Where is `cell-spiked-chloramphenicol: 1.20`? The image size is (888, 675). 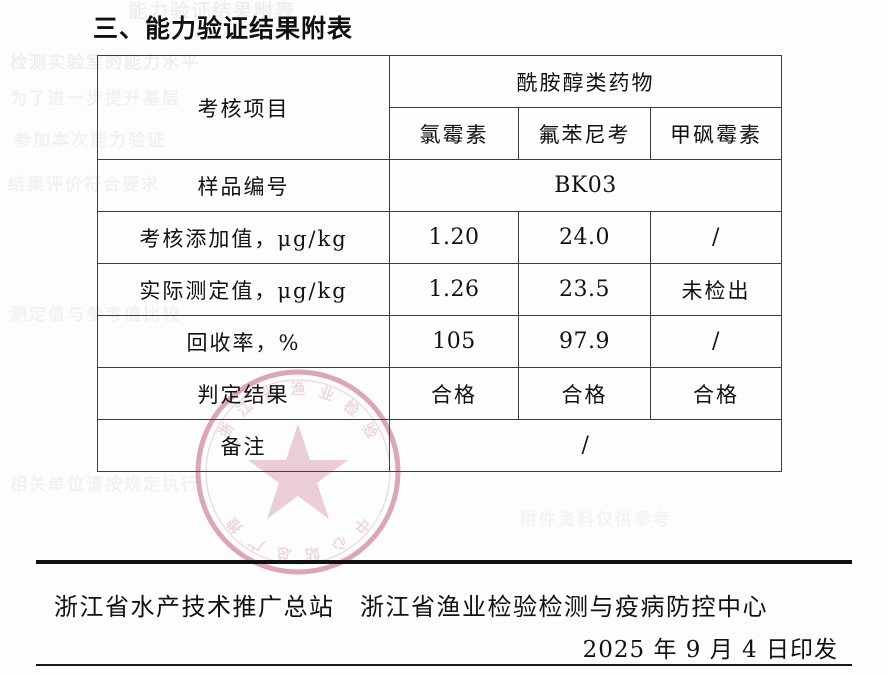 cell-spiked-chloramphenicol: 1.20 is located at coordinates (454, 237).